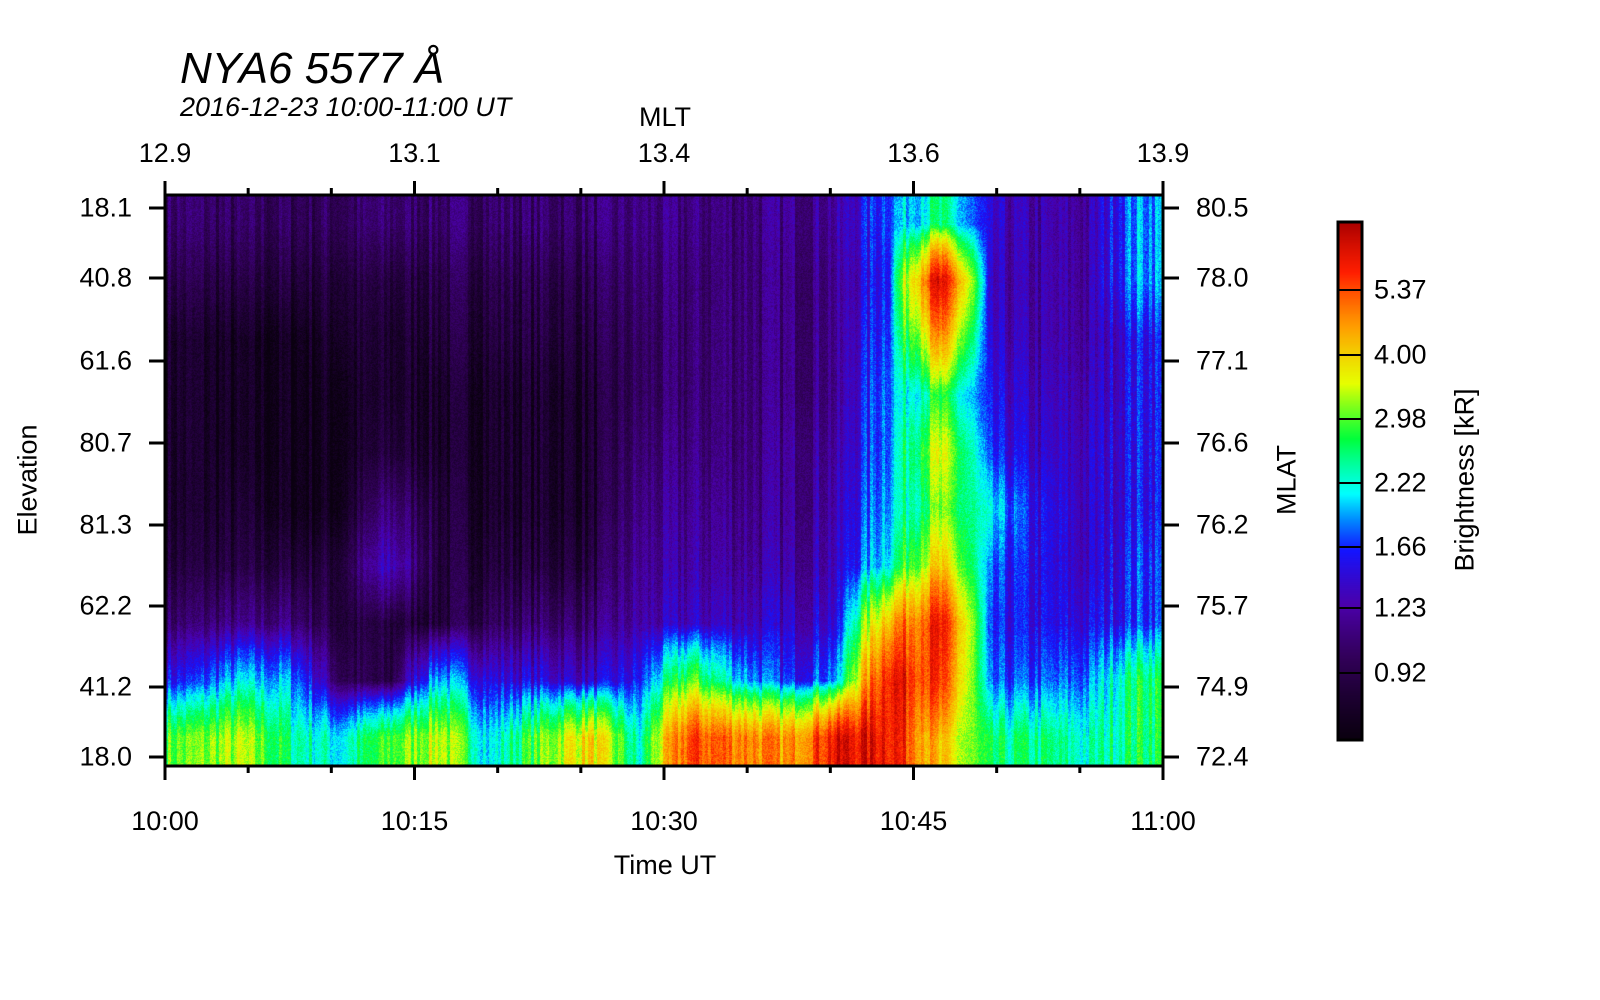 This screenshot has height=1000, width=1600. Describe the element at coordinates (1222, 605) in the screenshot. I see `y2-tick-label: 75.7` at that location.